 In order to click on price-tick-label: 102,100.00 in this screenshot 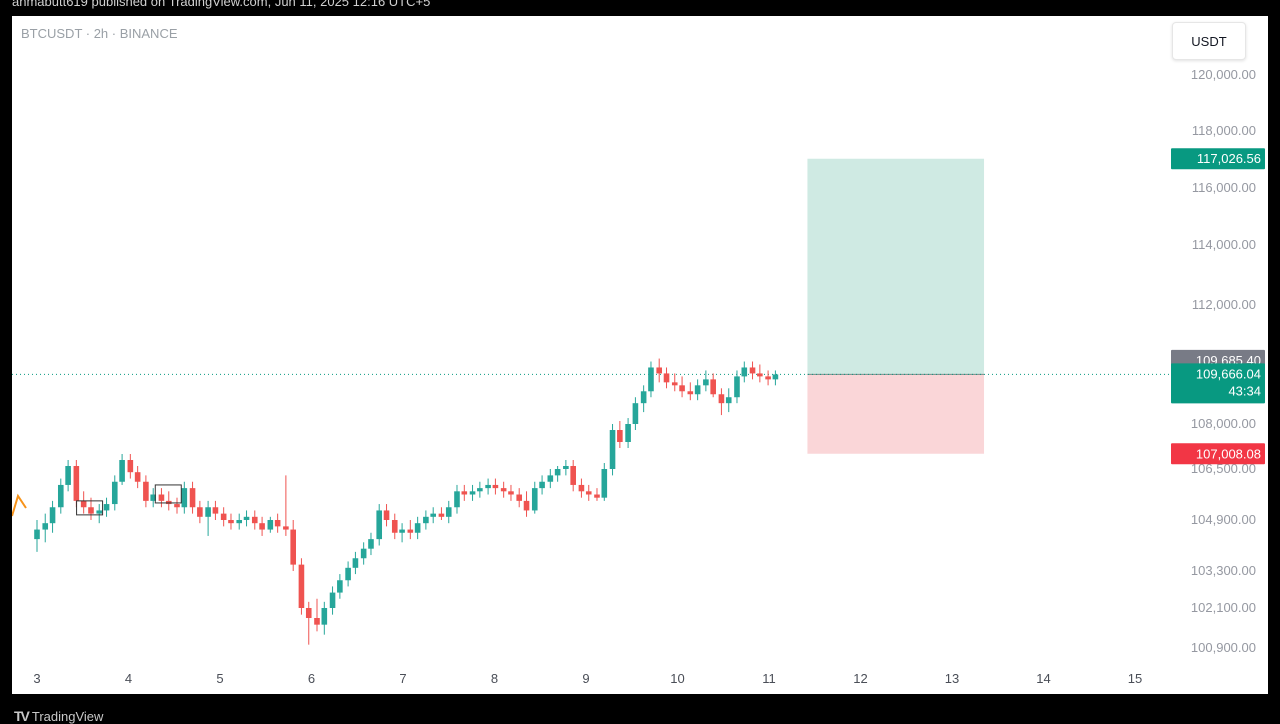, I will do `click(1223, 607)`.